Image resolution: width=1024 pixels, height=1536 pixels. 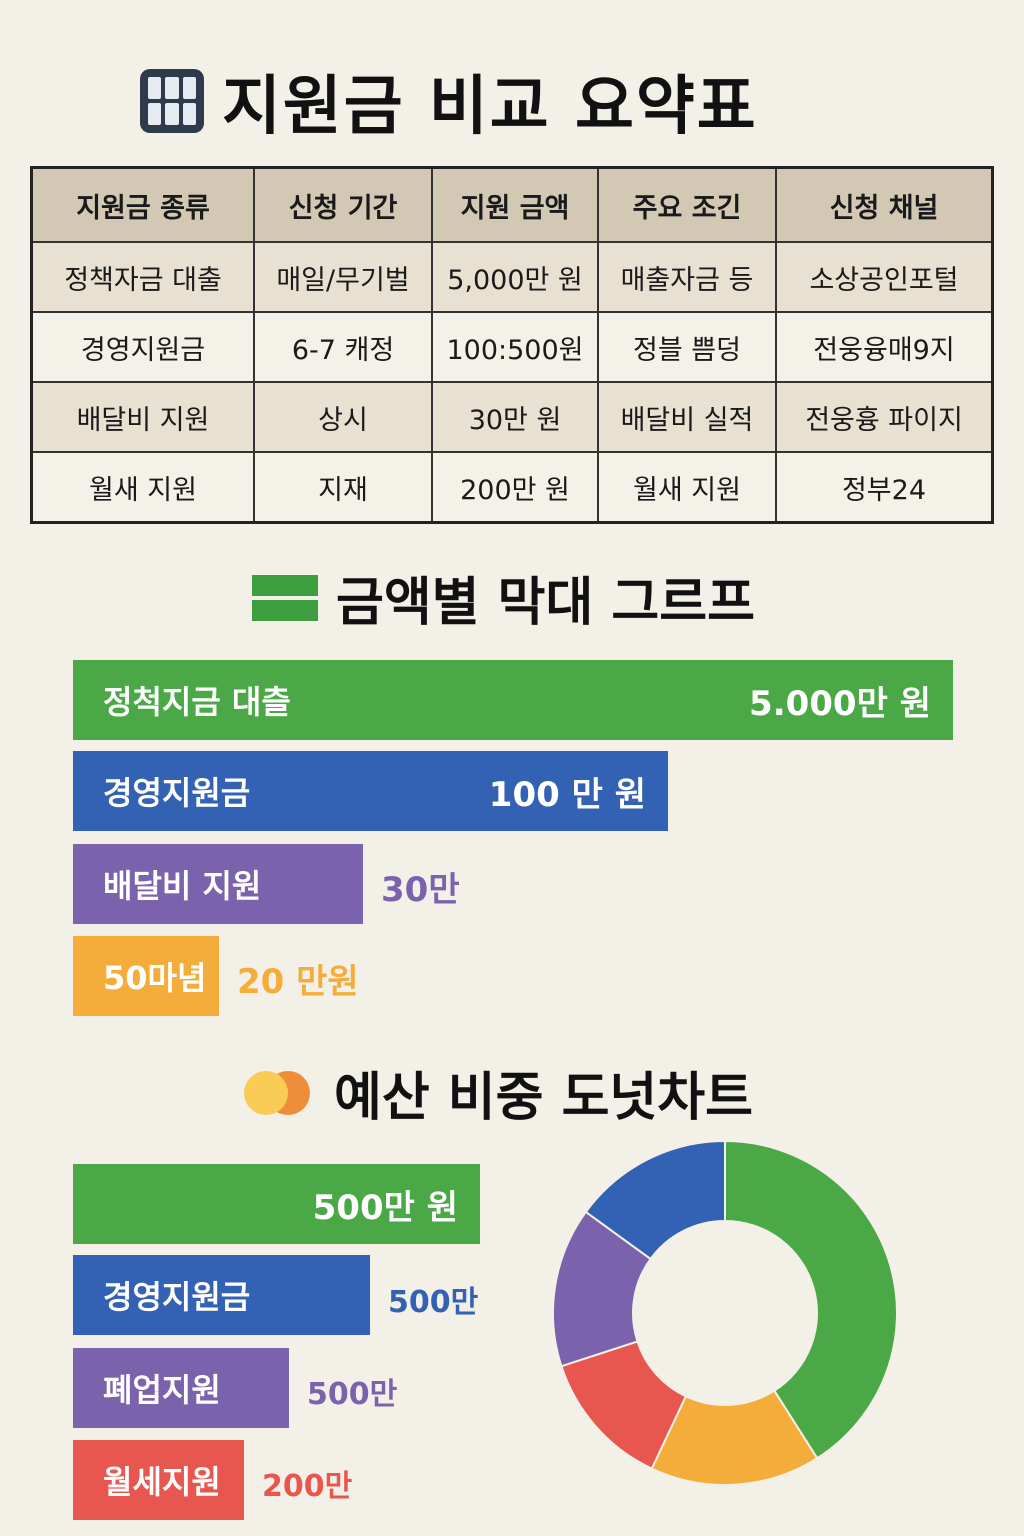 I want to click on table-cell: 전웅융매9지, so click(x=884, y=347).